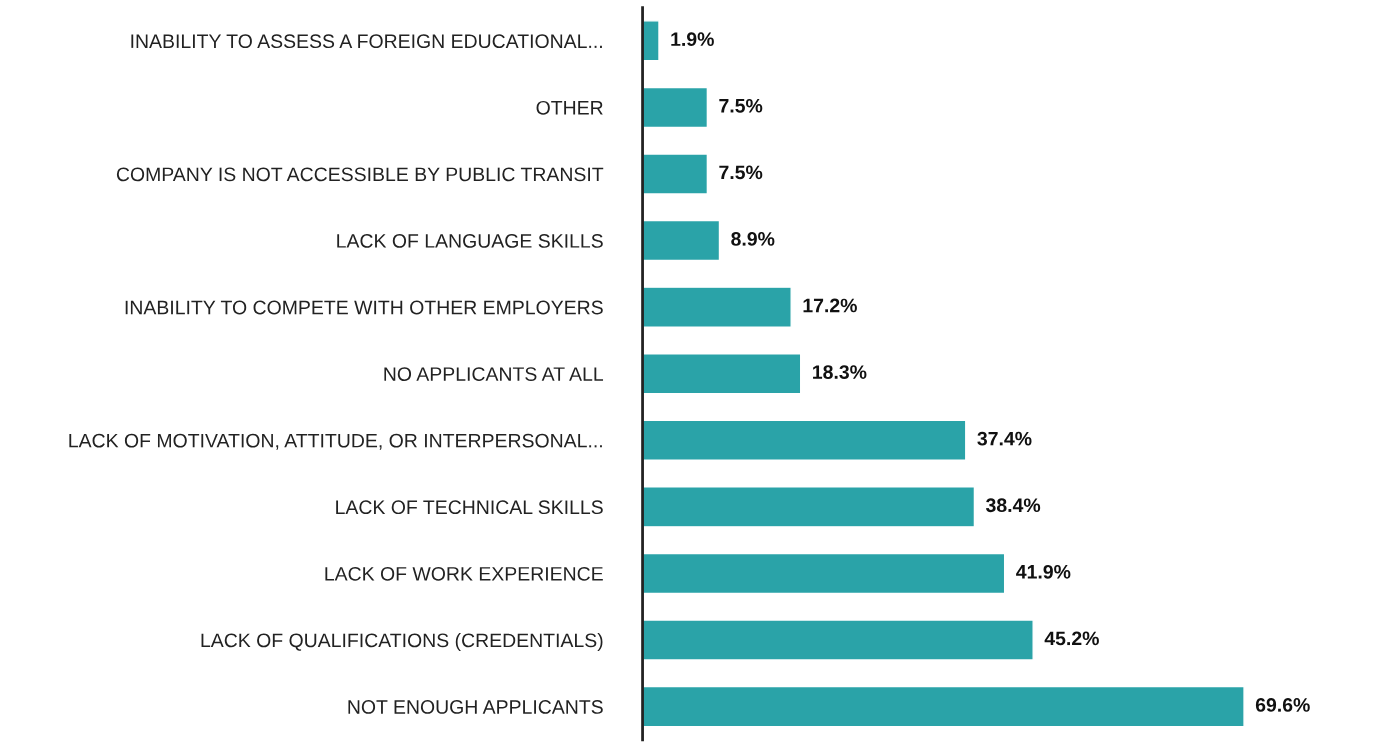  I want to click on y-tick-label: OTHER, so click(569, 107).